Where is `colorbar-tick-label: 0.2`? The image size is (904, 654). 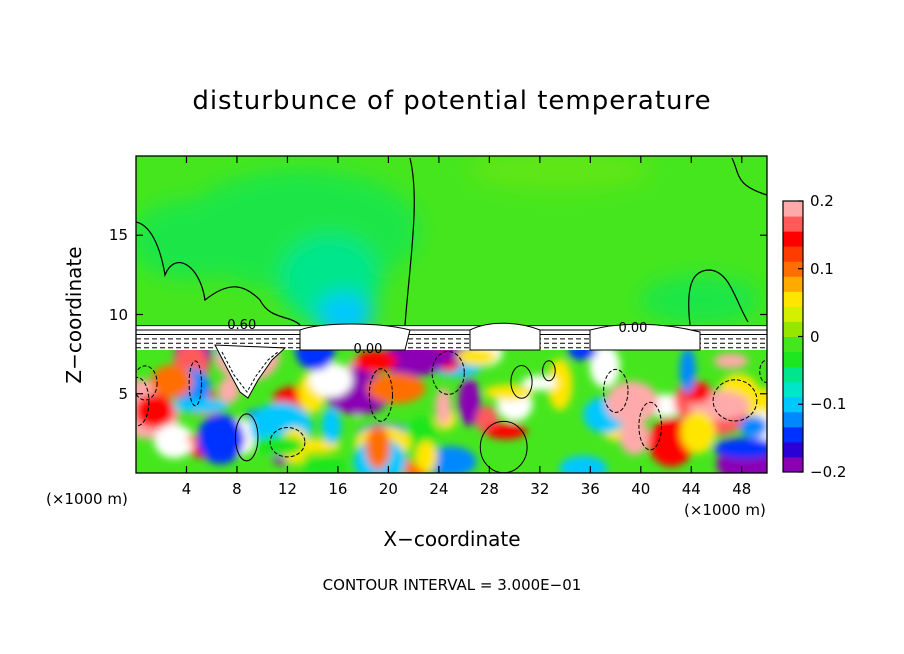
colorbar-tick-label: 0.2 is located at coordinates (822, 201).